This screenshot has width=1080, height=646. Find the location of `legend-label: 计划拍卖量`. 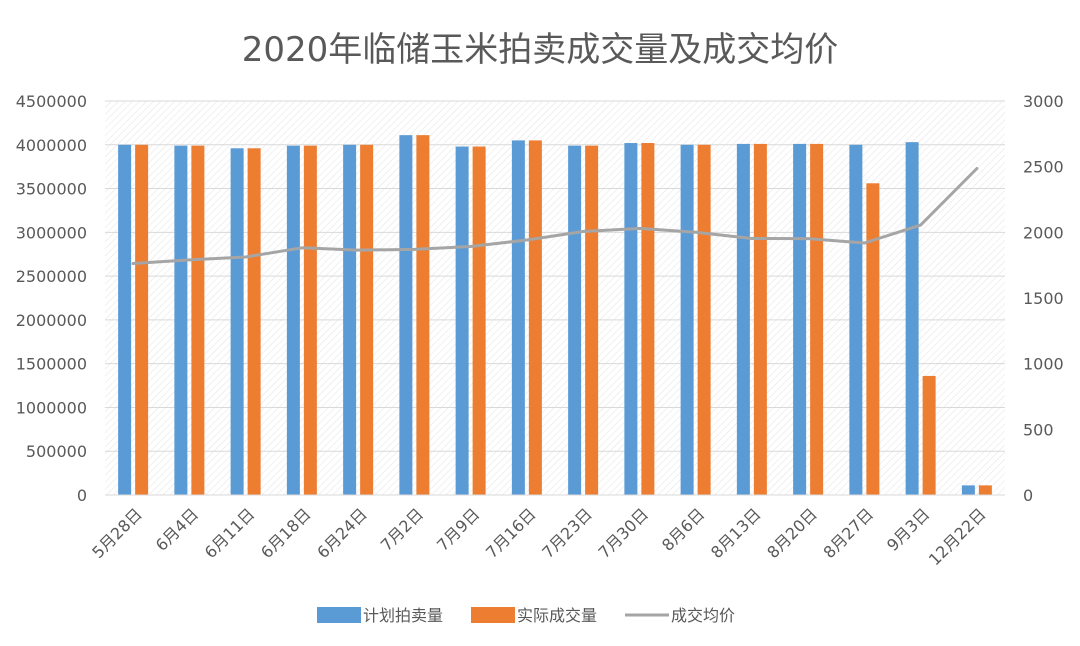

legend-label: 计划拍卖量 is located at coordinates (403, 615).